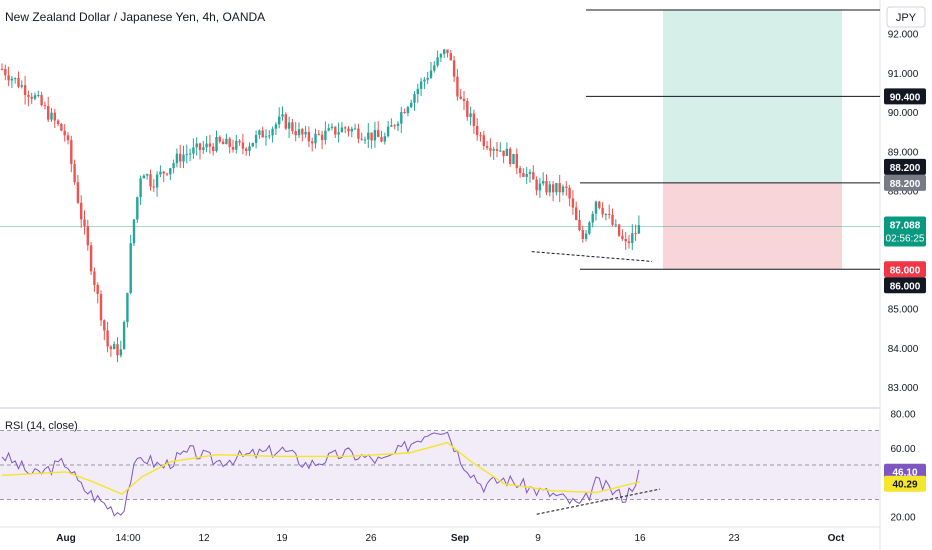  Describe the element at coordinates (904, 473) in the screenshot. I see `rsi-value-label: 46.10` at that location.